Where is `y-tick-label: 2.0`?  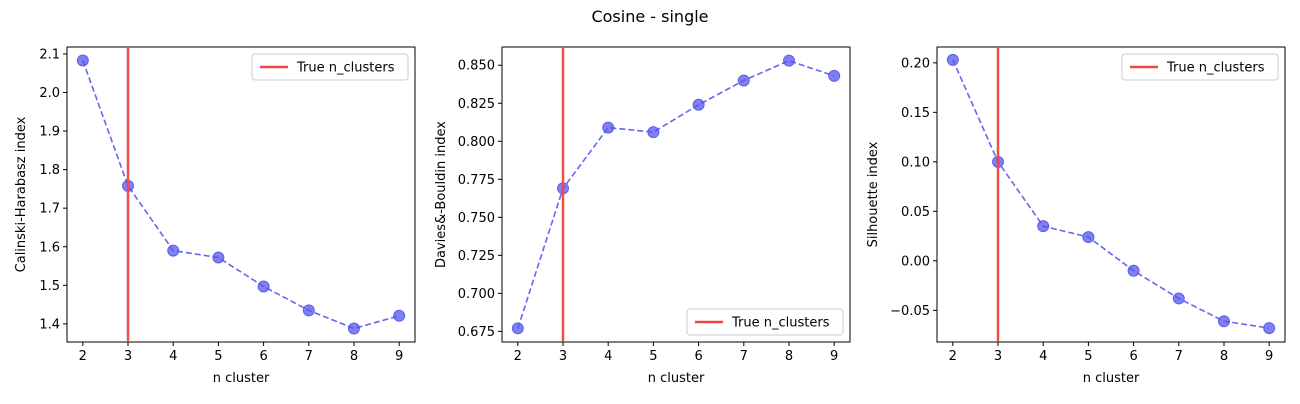
y-tick-label: 2.0 is located at coordinates (49, 93).